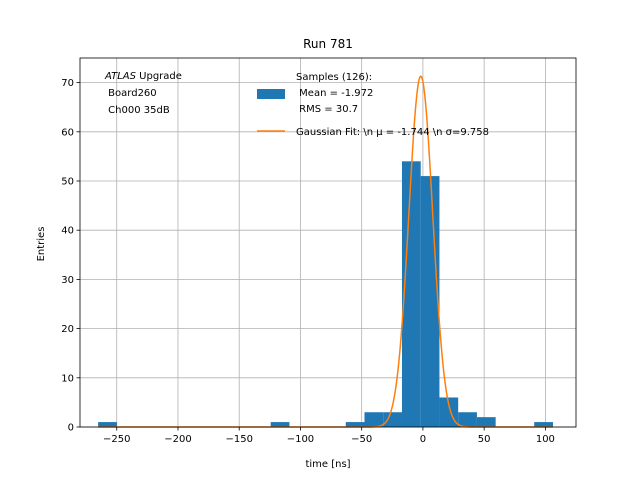 Image resolution: width=640 pixels, height=480 pixels. What do you see at coordinates (67, 280) in the screenshot?
I see `y-tick-label: 30` at bounding box center [67, 280].